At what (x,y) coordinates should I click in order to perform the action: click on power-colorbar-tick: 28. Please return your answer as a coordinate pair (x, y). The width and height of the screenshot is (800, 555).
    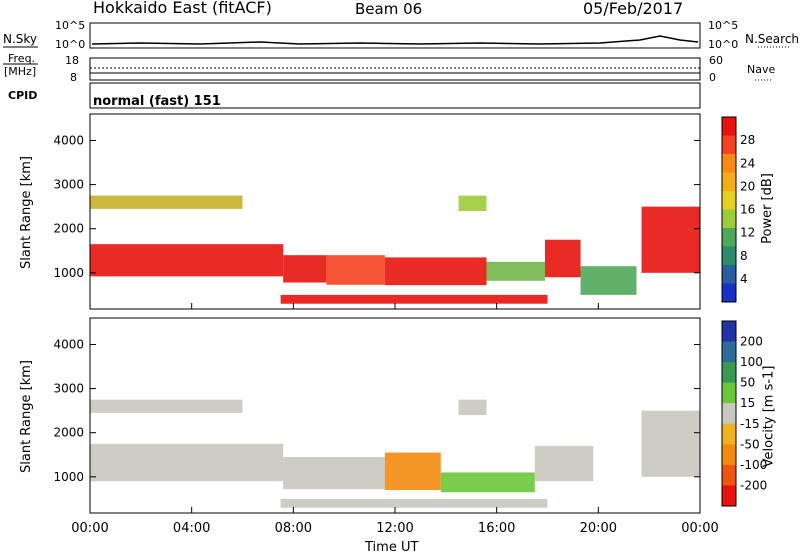
    Looking at the image, I should click on (747, 140).